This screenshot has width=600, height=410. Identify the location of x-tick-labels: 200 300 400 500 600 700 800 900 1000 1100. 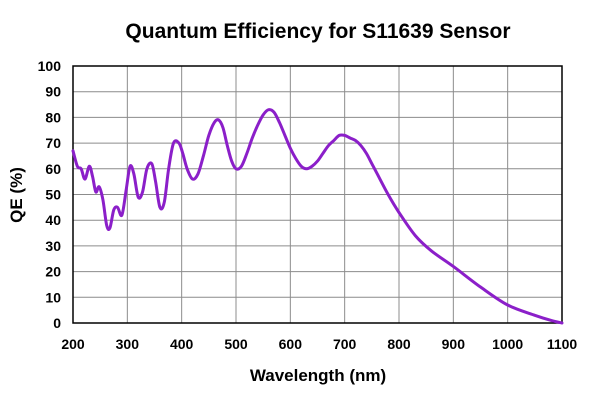
(319, 344).